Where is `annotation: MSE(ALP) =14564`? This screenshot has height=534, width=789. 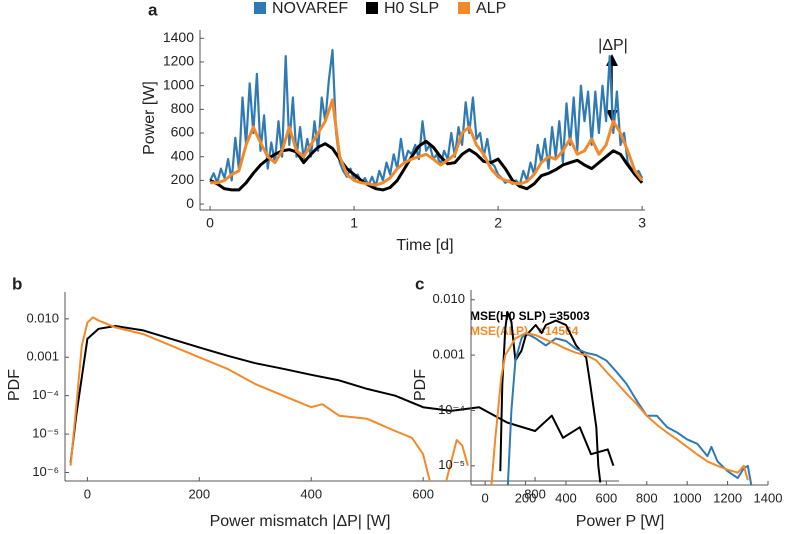 annotation: MSE(ALP) =14564 is located at coordinates (524, 331).